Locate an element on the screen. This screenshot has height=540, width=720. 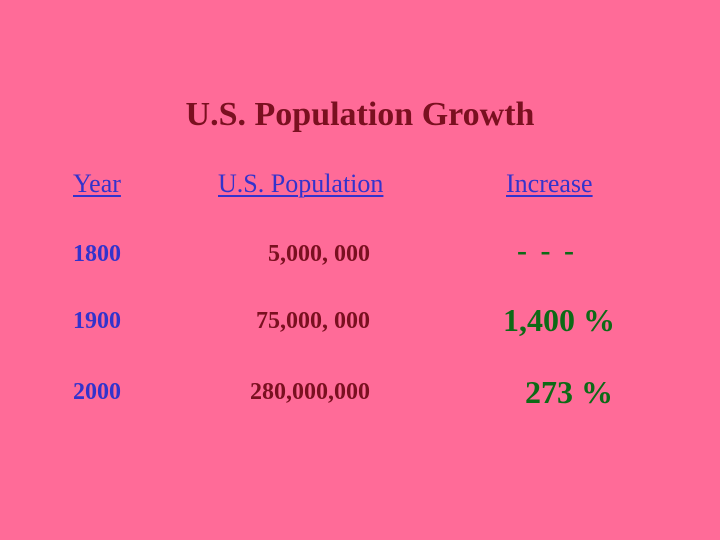
row-1800-year: 1800 is located at coordinates (97, 254).